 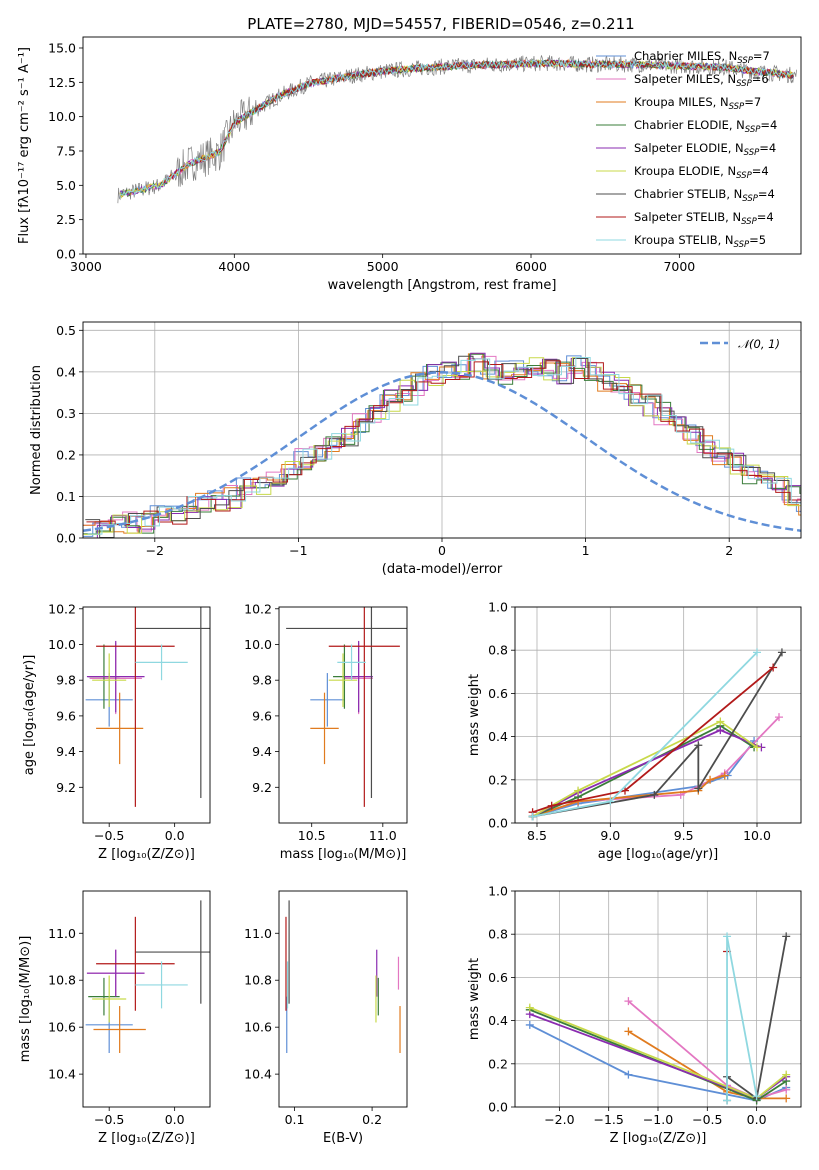 I want to click on legend-entry: Salpeter MILES, NSSP=6, so click(x=701, y=80).